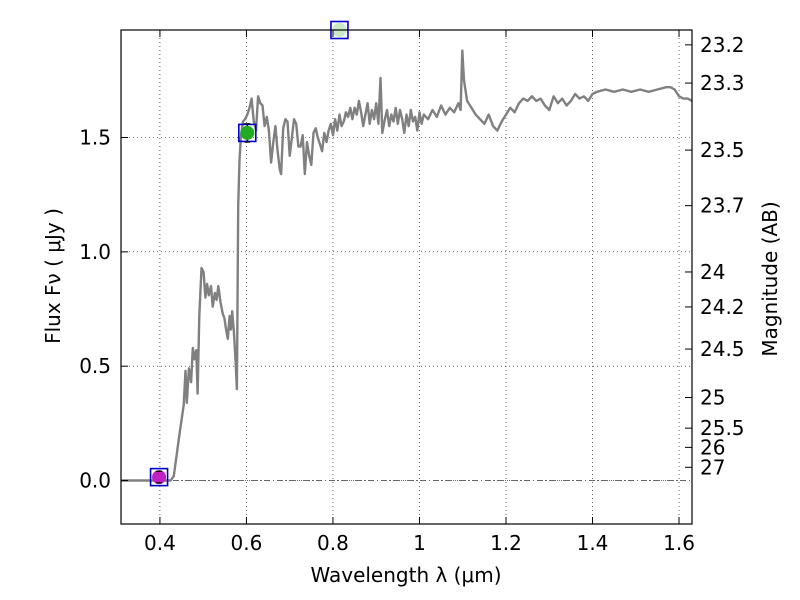  I want to click on x-tick-label: 0.6, so click(247, 543).